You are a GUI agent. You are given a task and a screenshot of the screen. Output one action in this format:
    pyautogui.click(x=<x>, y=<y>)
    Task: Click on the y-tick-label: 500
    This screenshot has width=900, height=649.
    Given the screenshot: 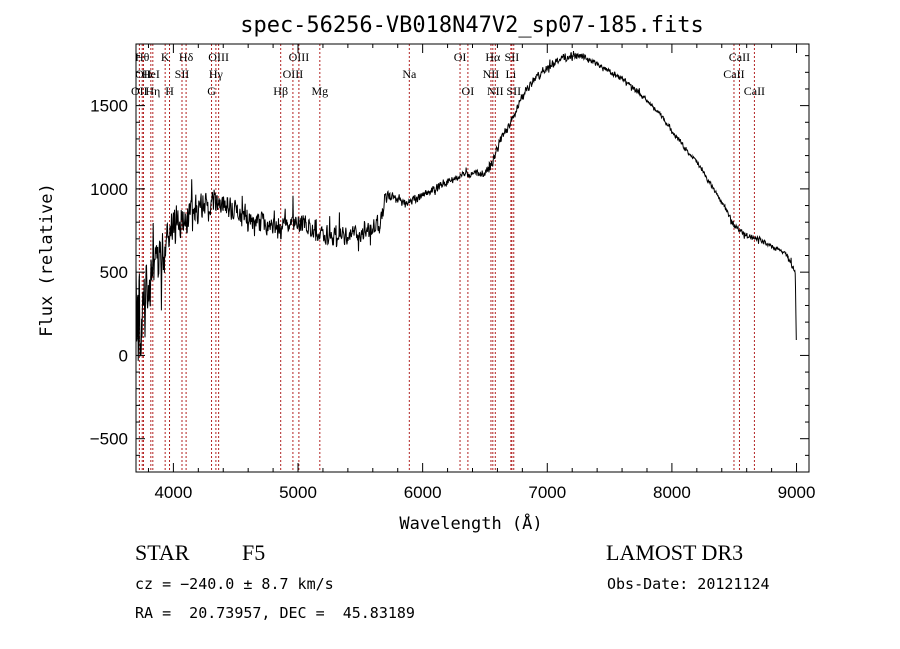 What is the action you would take?
    pyautogui.click(x=114, y=272)
    